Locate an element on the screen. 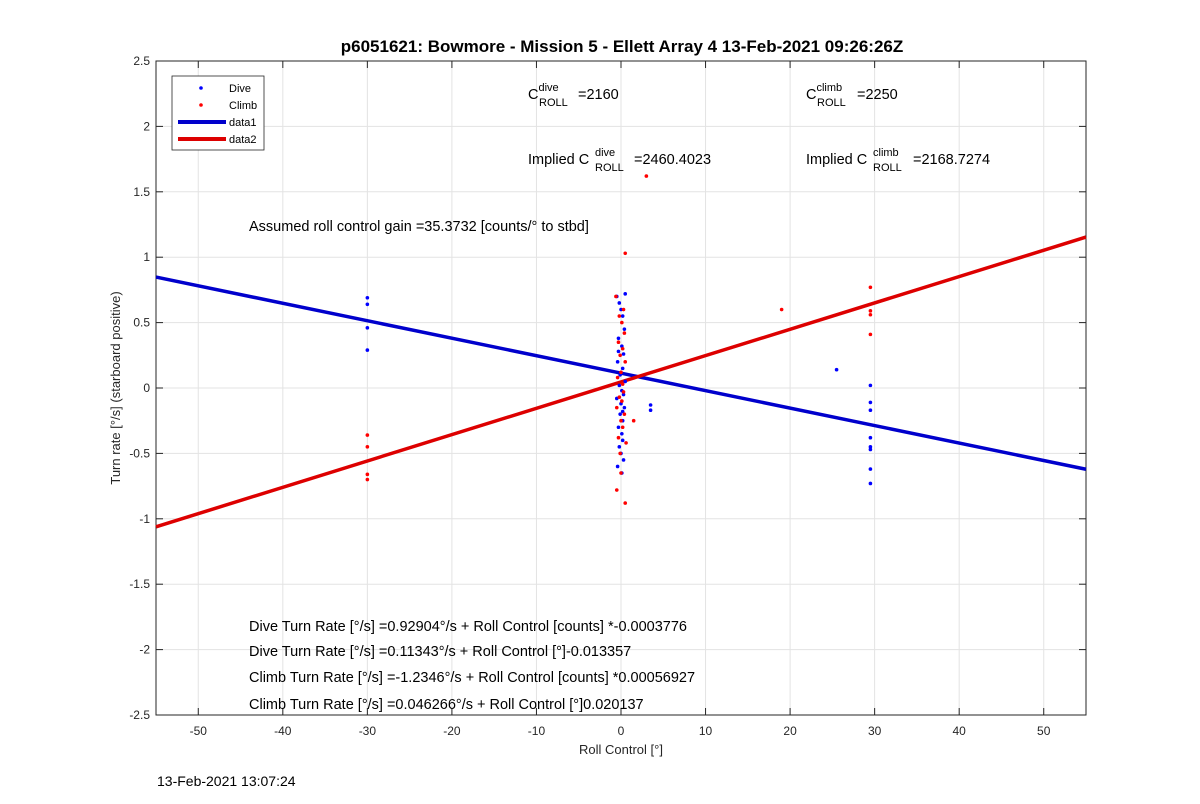  x-tick-label: -20 is located at coordinates (452, 731).